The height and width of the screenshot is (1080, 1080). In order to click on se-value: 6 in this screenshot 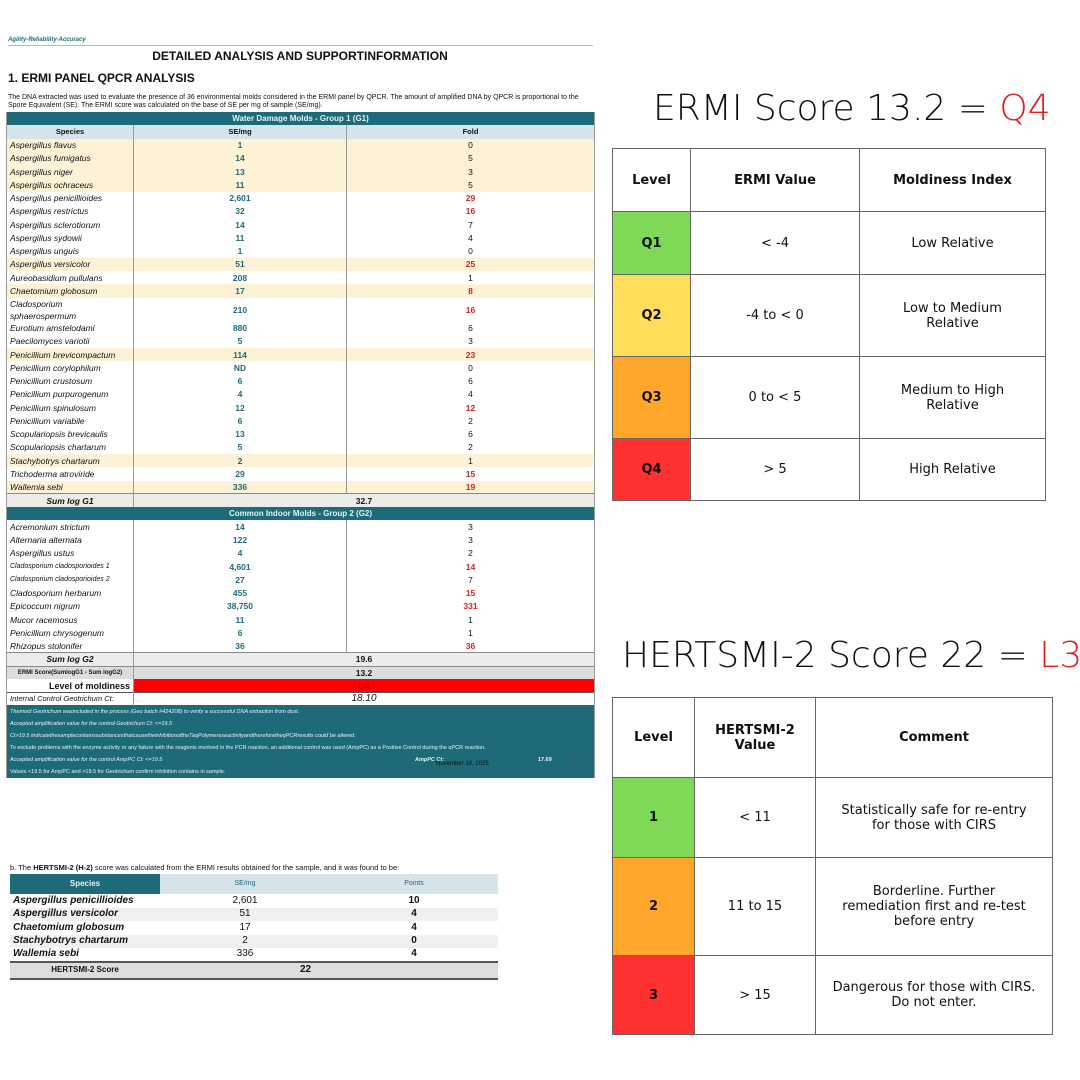, I will do `click(240, 421)`.